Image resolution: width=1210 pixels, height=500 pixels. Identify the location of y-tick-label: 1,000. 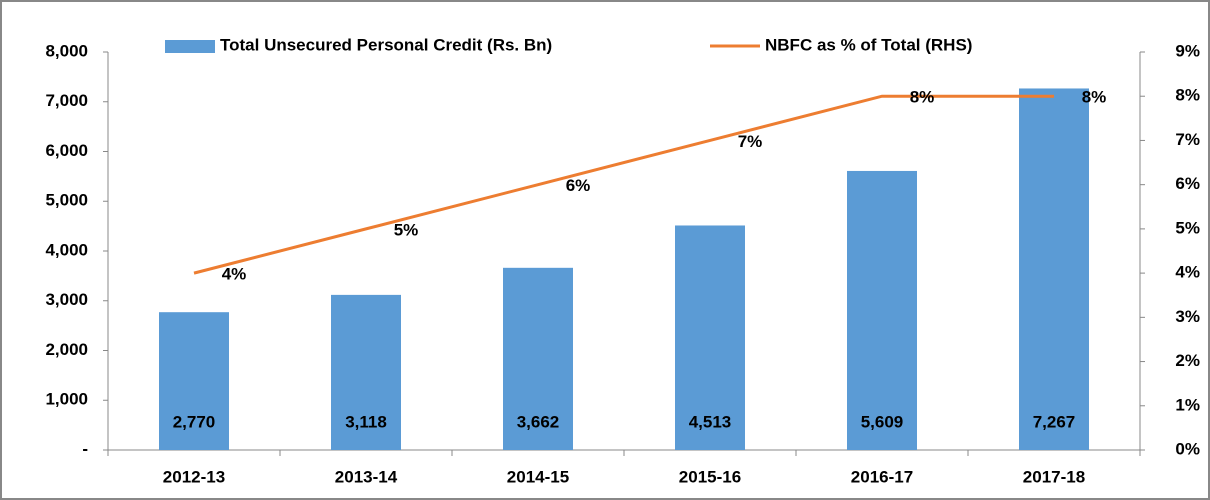
(66, 399).